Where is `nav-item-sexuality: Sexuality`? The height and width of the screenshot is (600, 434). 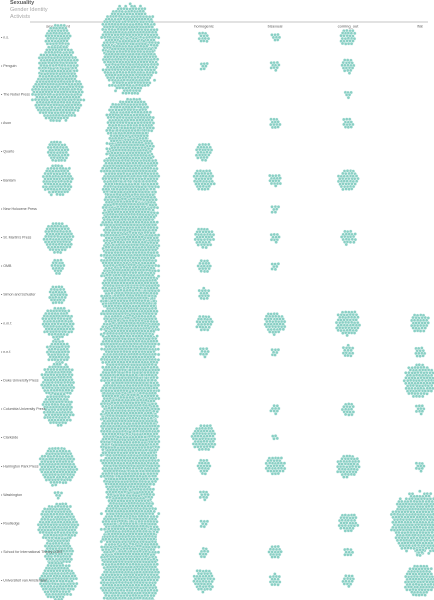
nav-item-sexuality: Sexuality is located at coordinates (22, 3).